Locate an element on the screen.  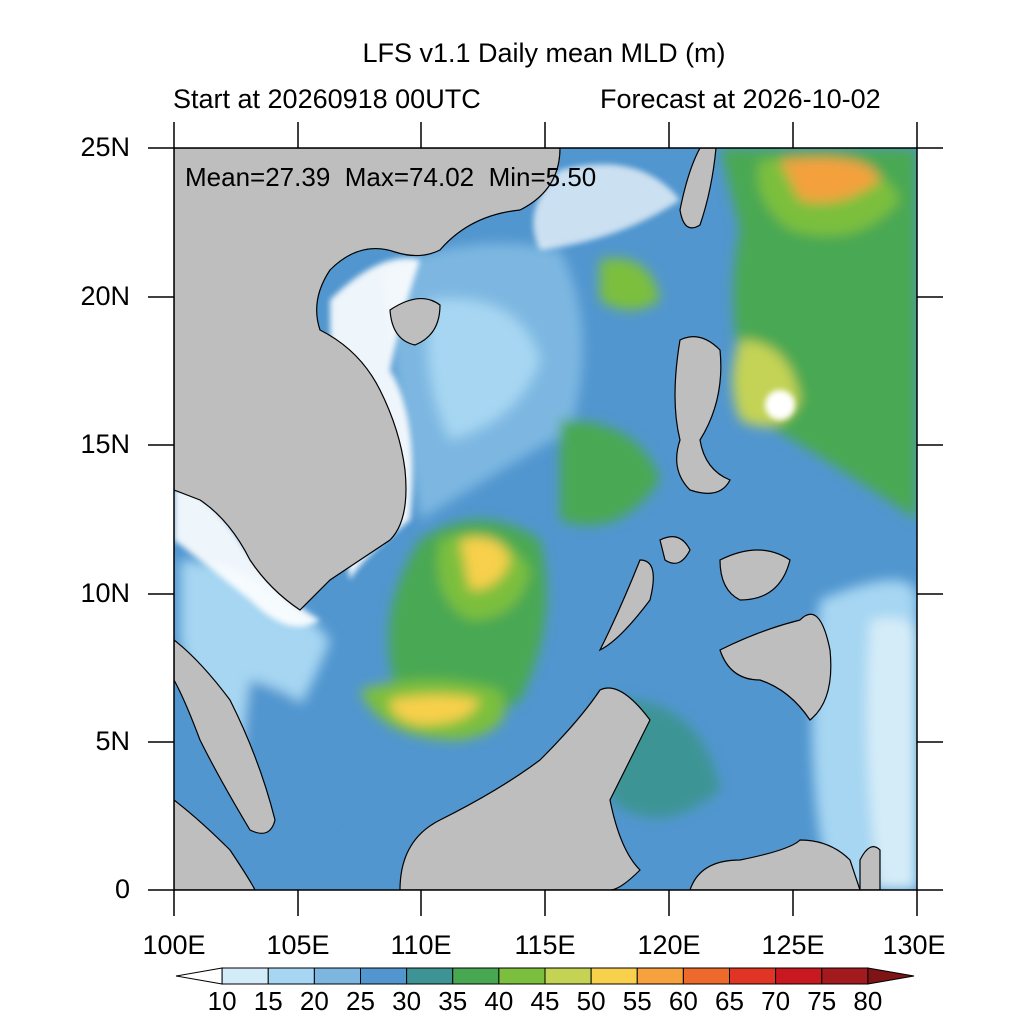
colorbar-label: 45 is located at coordinates (545, 1001).